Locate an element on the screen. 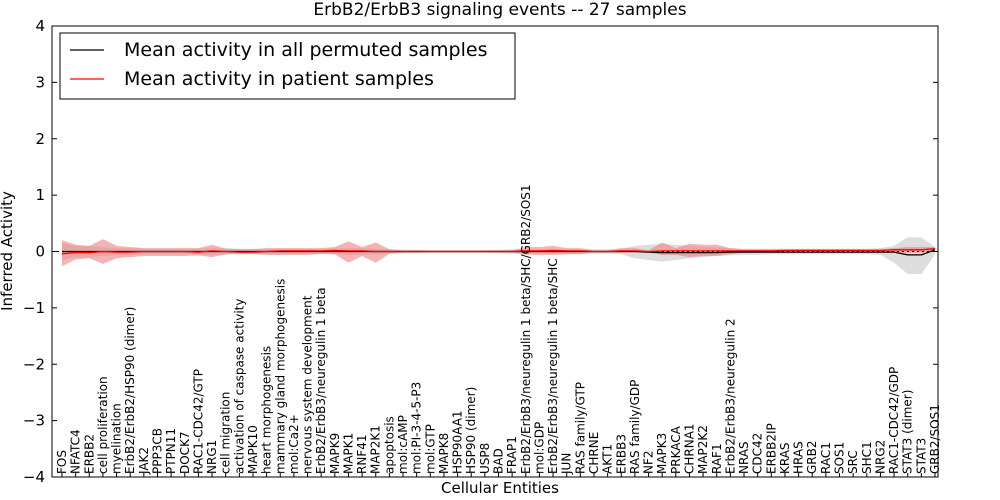 The height and width of the screenshot is (500, 1000). x-tick-label: JUN is located at coordinates (567, 464).